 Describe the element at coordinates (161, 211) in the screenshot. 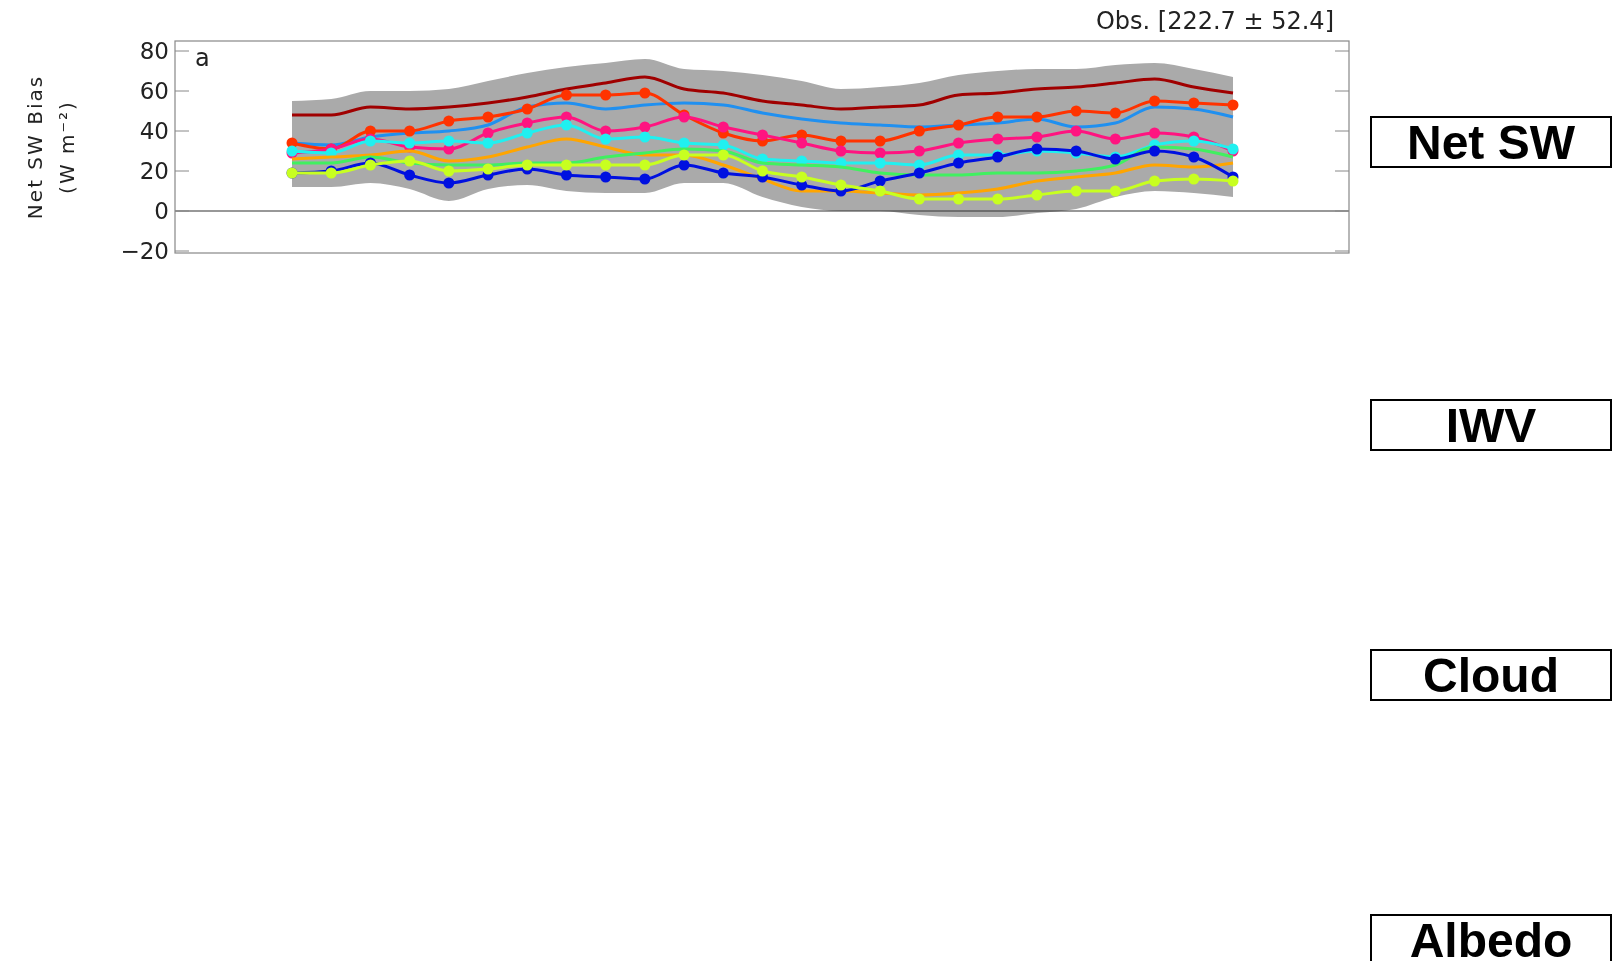

I see `y-tick-label: 0` at that location.